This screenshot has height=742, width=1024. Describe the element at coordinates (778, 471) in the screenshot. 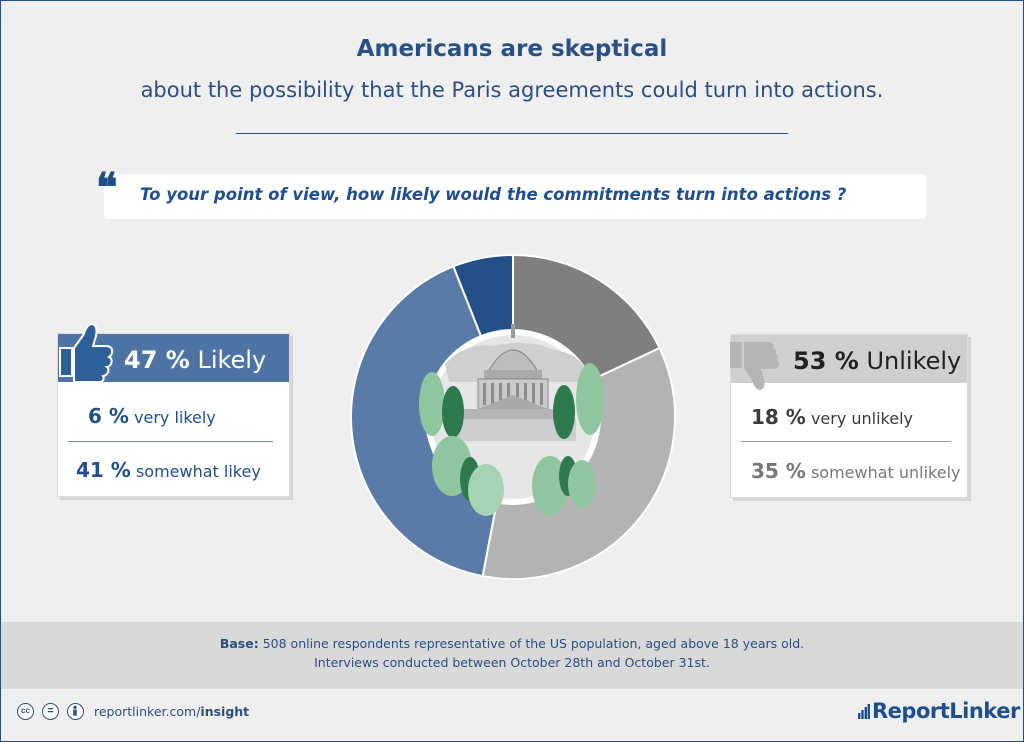

I see `somewhat-unlikely-value: 35 %` at that location.